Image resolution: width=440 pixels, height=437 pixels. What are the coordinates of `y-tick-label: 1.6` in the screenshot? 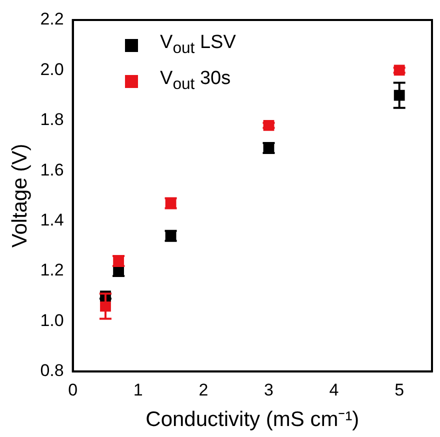 It's located at (52, 170).